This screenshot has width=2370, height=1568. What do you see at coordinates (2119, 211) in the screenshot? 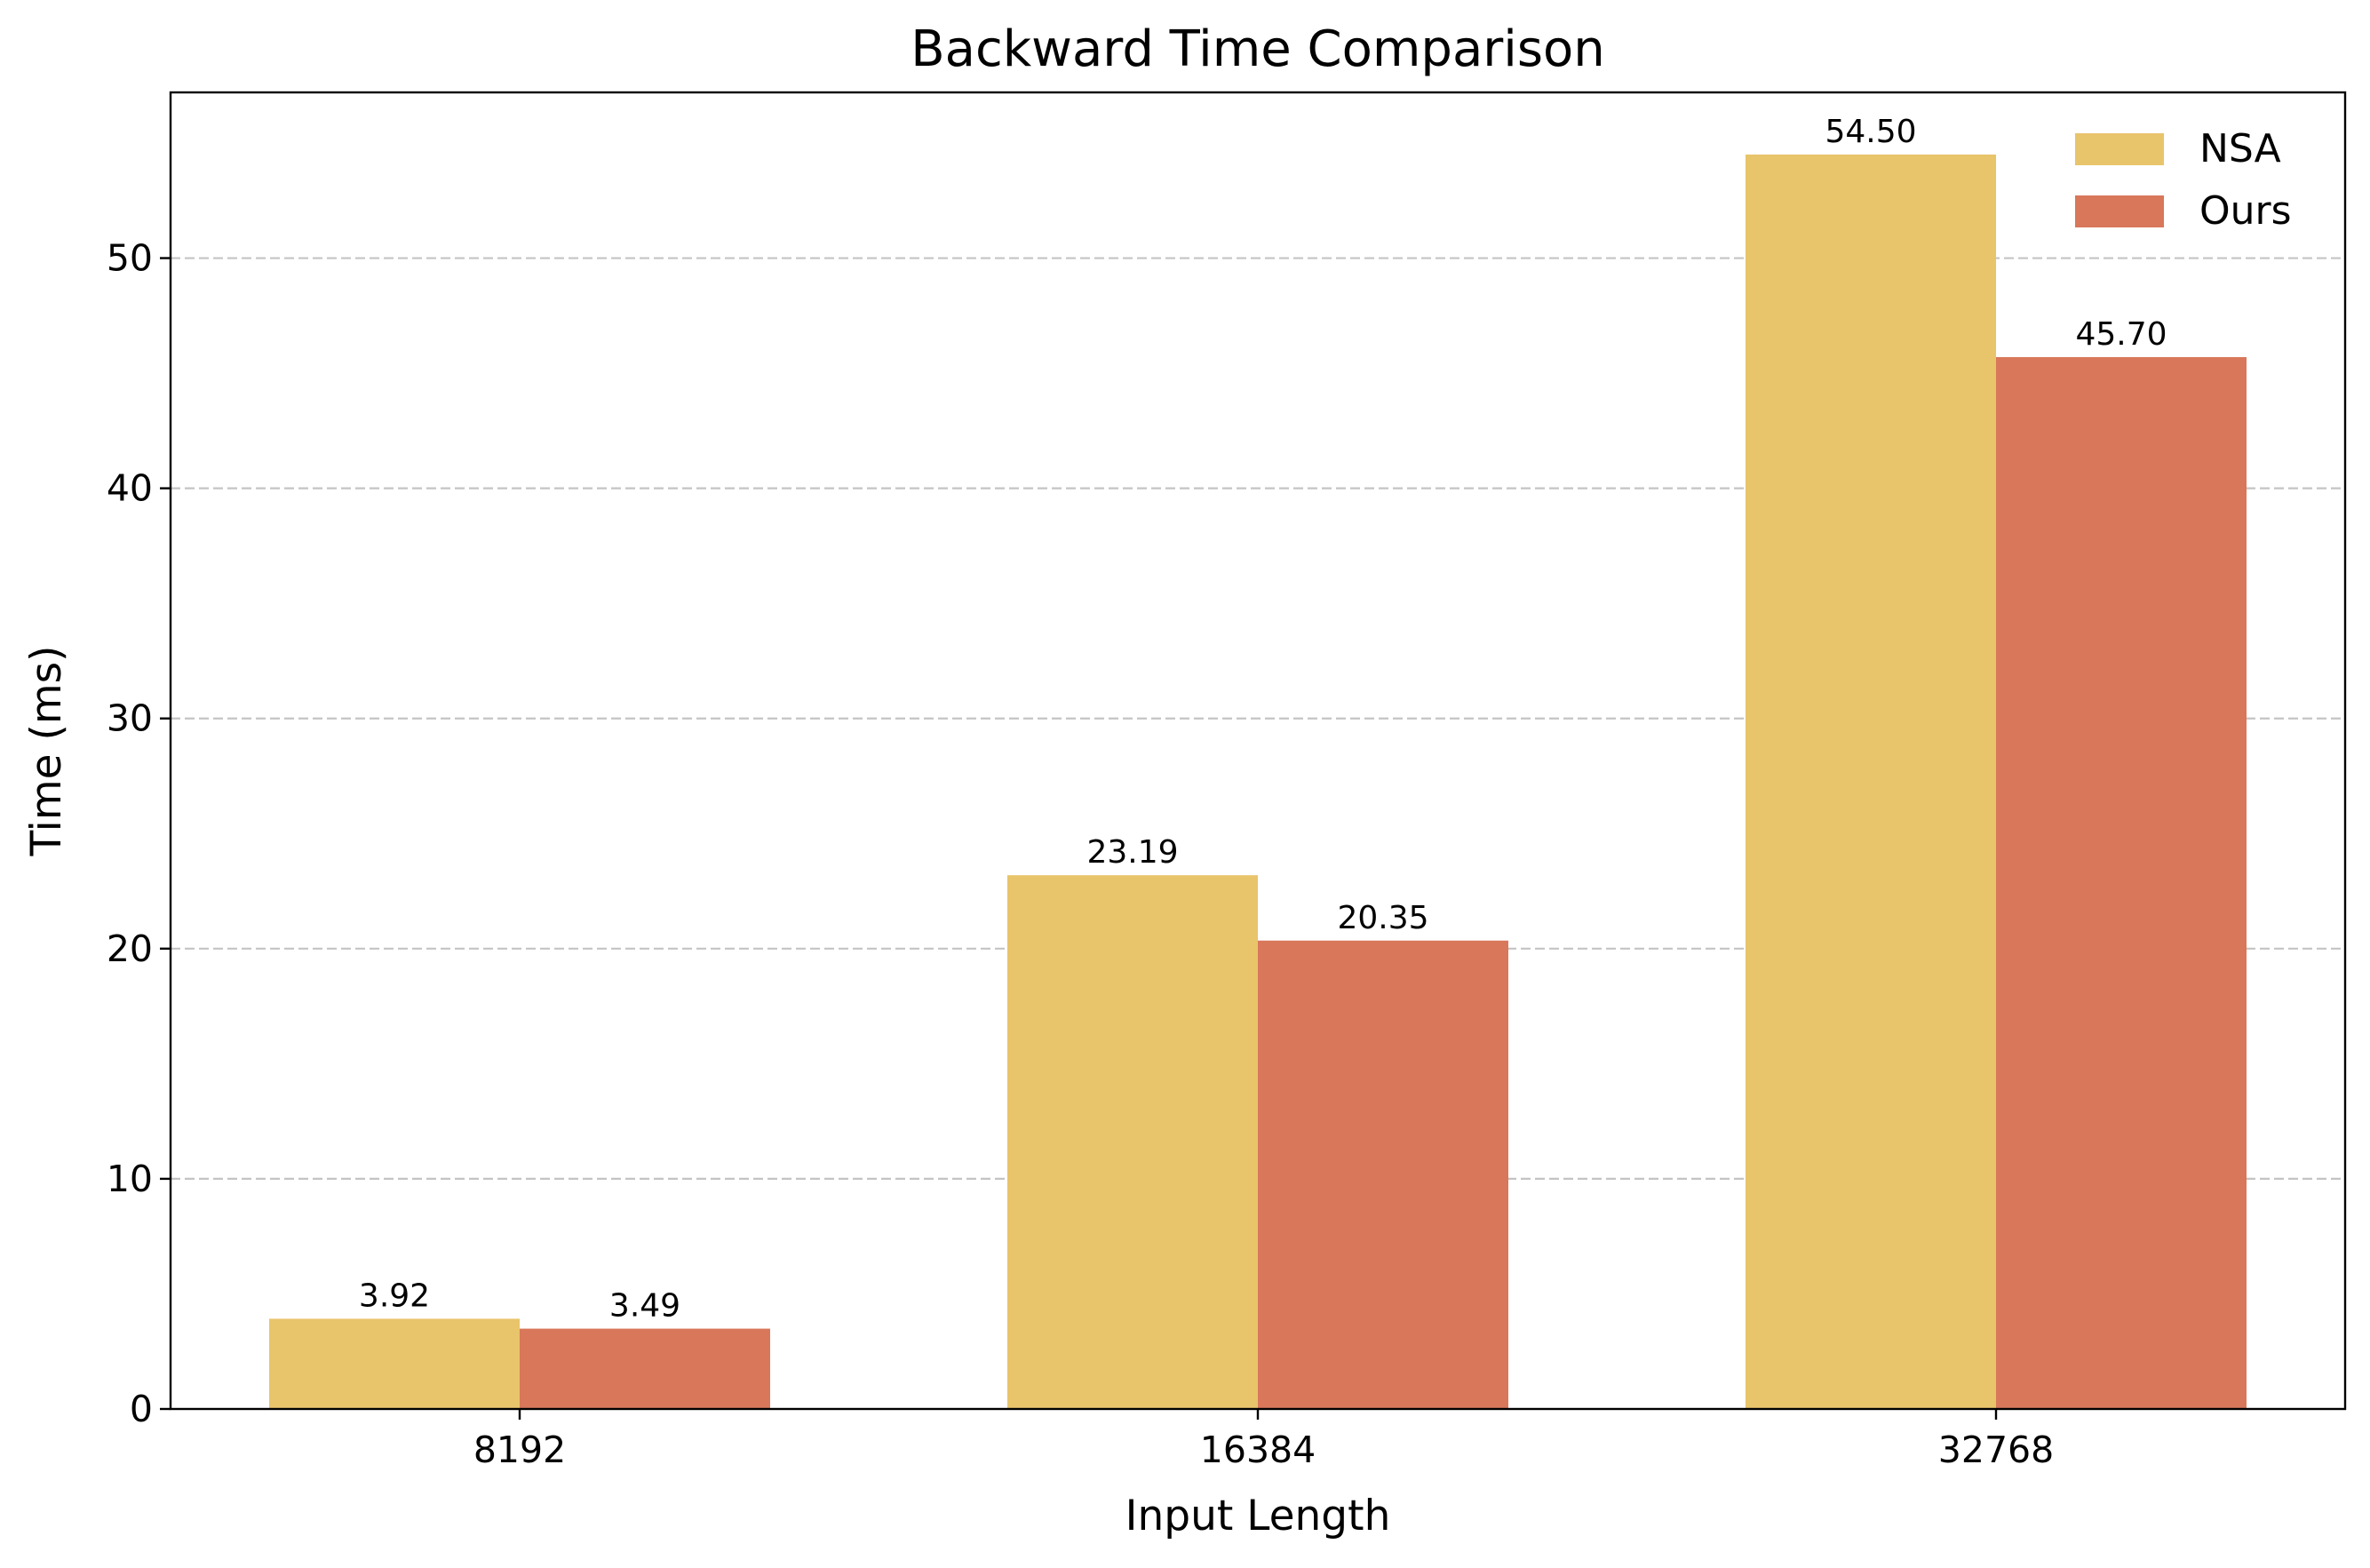
I see `legend-swatch-ours` at bounding box center [2119, 211].